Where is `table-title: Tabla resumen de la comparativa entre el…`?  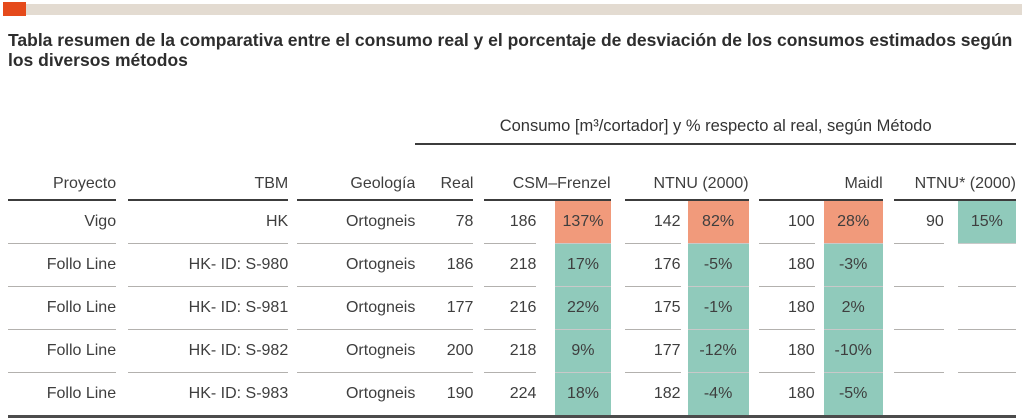
table-title: Tabla resumen de la comparativa entre el… is located at coordinates (510, 50).